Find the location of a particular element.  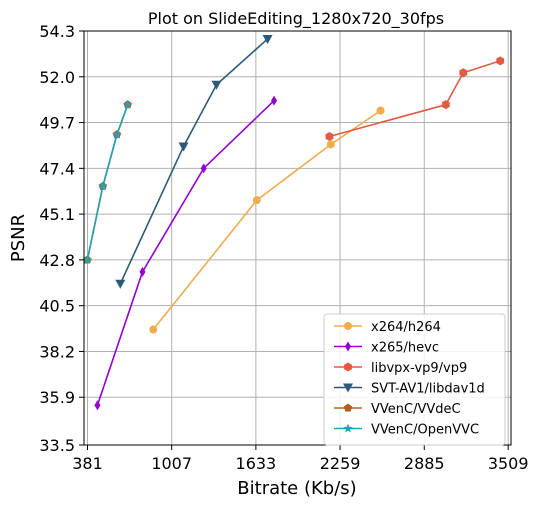

y-tick-label: 54.3 is located at coordinates (57, 31).